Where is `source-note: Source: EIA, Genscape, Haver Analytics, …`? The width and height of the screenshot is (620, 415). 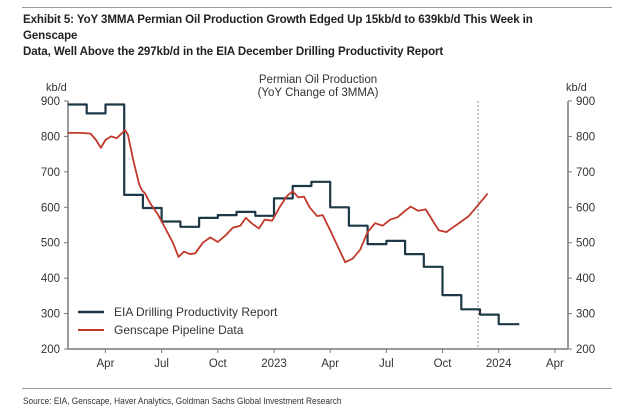
source-note: Source: EIA, Genscape, Haver Analytics, … is located at coordinates (182, 401).